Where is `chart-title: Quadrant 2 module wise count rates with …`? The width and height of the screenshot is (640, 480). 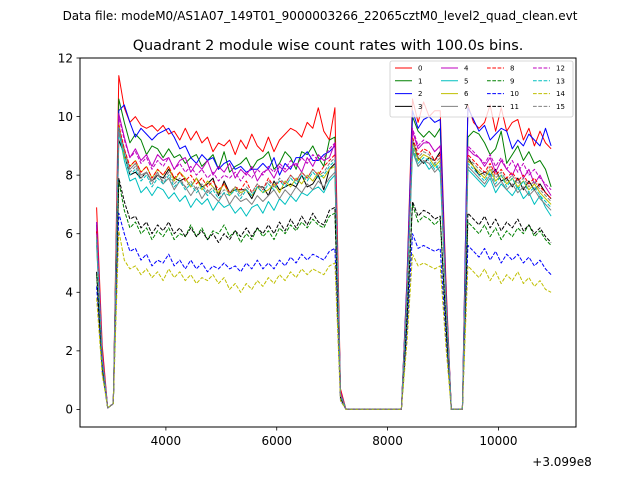
chart-title: Quadrant 2 module wise count rates with … is located at coordinates (328, 46).